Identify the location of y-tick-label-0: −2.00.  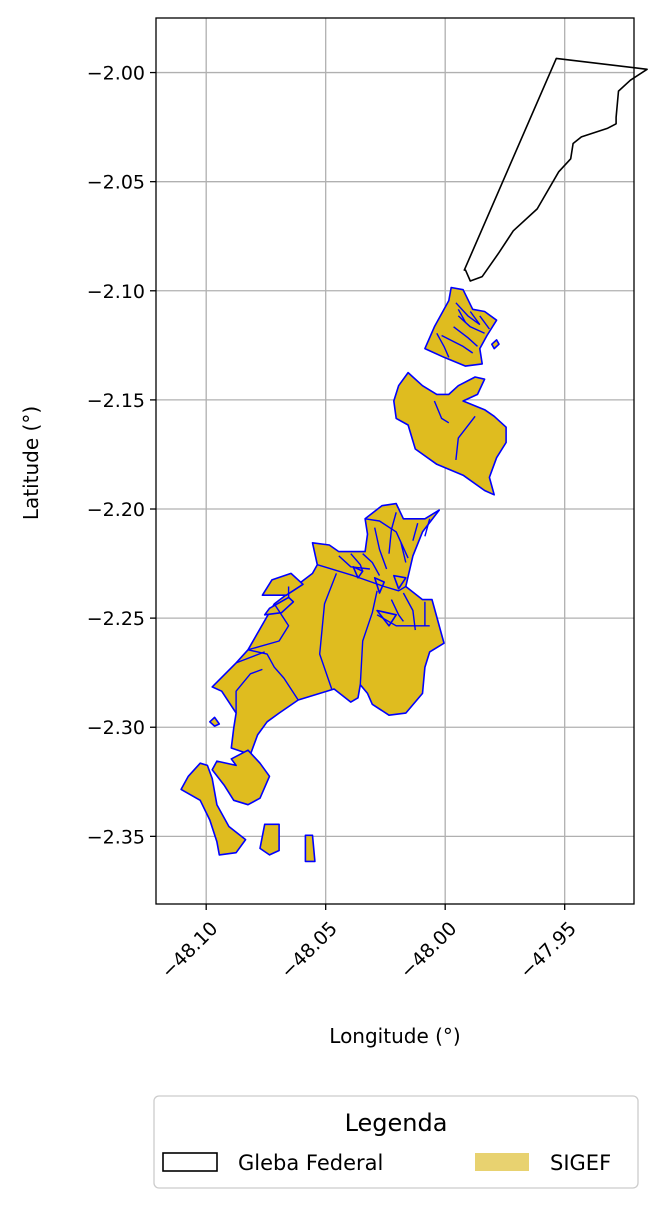
(116, 74).